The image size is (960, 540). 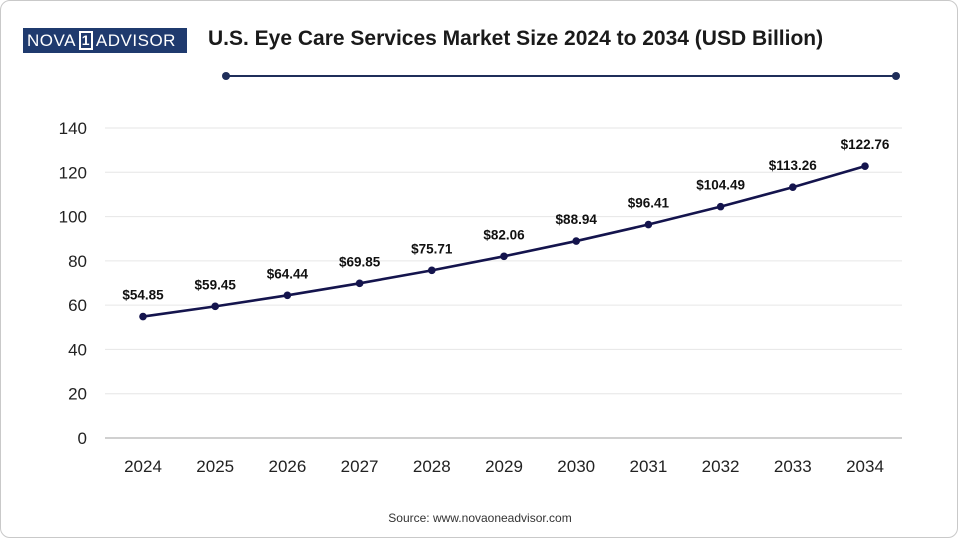 What do you see at coordinates (561, 76) in the screenshot?
I see `title-underline` at bounding box center [561, 76].